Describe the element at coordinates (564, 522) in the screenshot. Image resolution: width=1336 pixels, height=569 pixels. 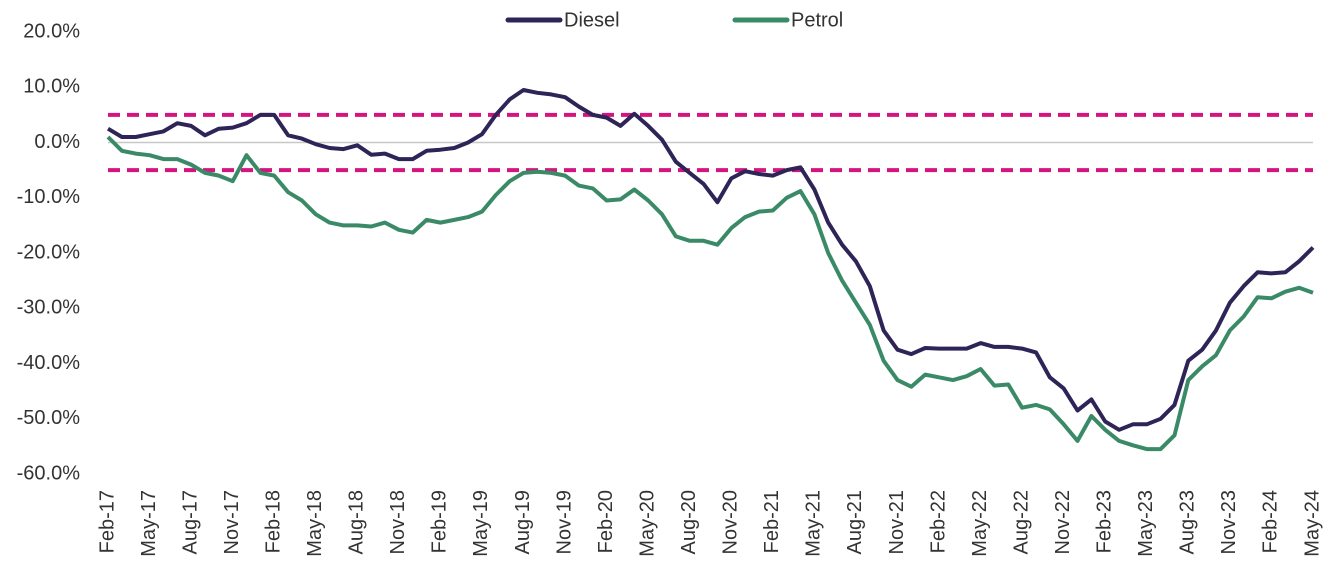
I see `x-tick-label: Nov-19` at that location.